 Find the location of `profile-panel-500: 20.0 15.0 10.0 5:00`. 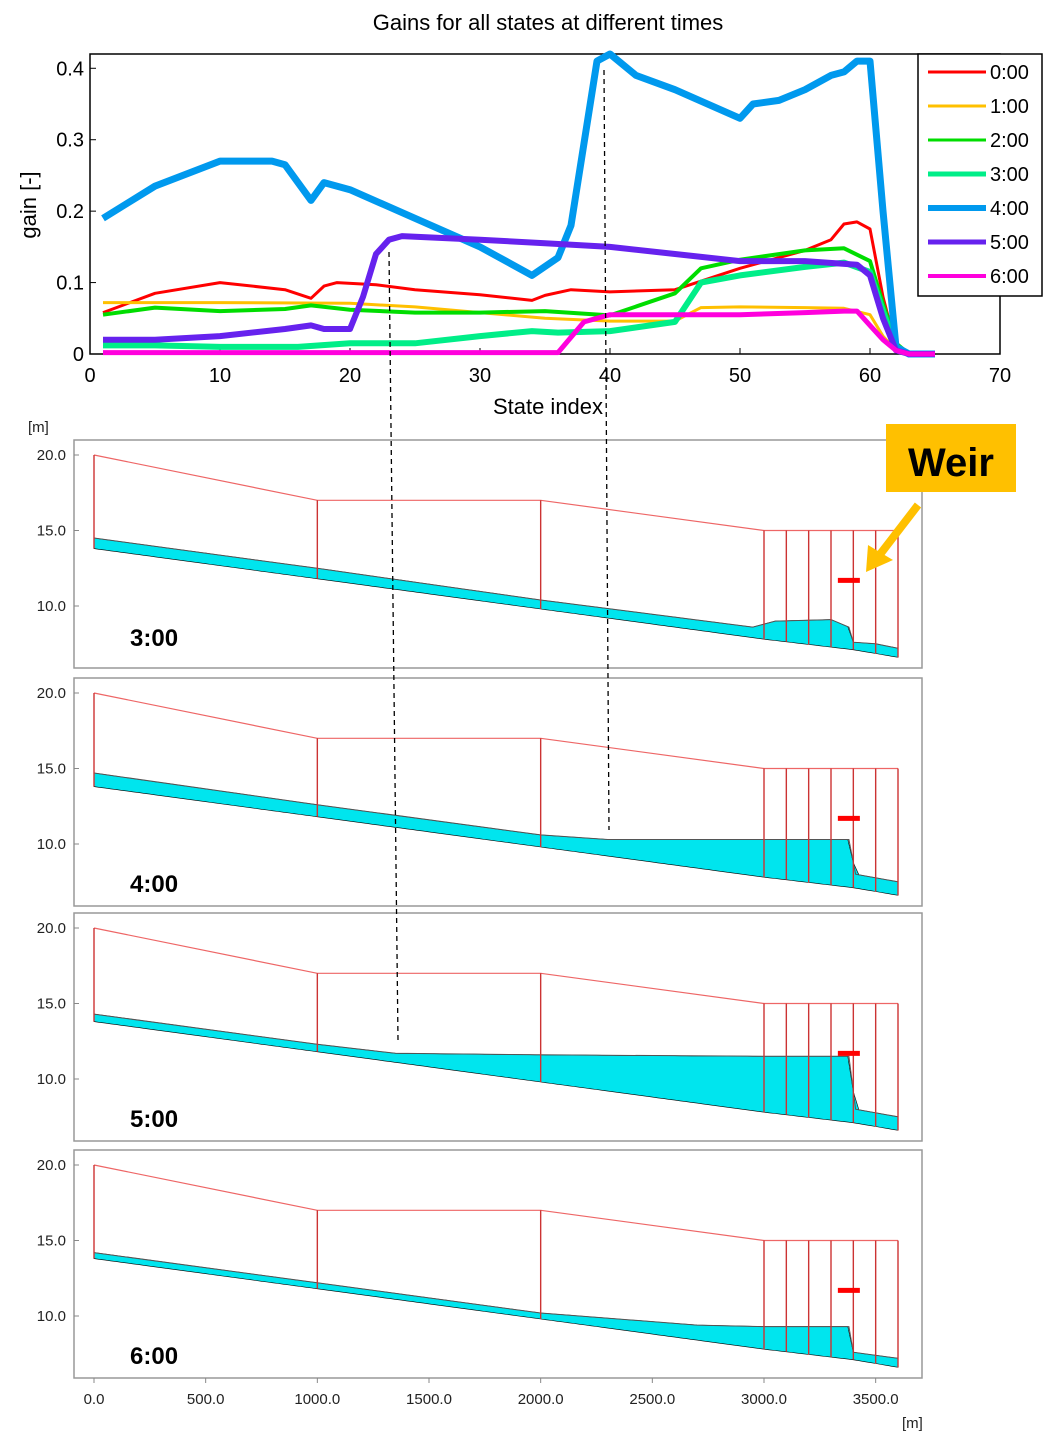

profile-panel-500: 20.0 15.0 10.0 5:00 is located at coordinates (480, 1027).